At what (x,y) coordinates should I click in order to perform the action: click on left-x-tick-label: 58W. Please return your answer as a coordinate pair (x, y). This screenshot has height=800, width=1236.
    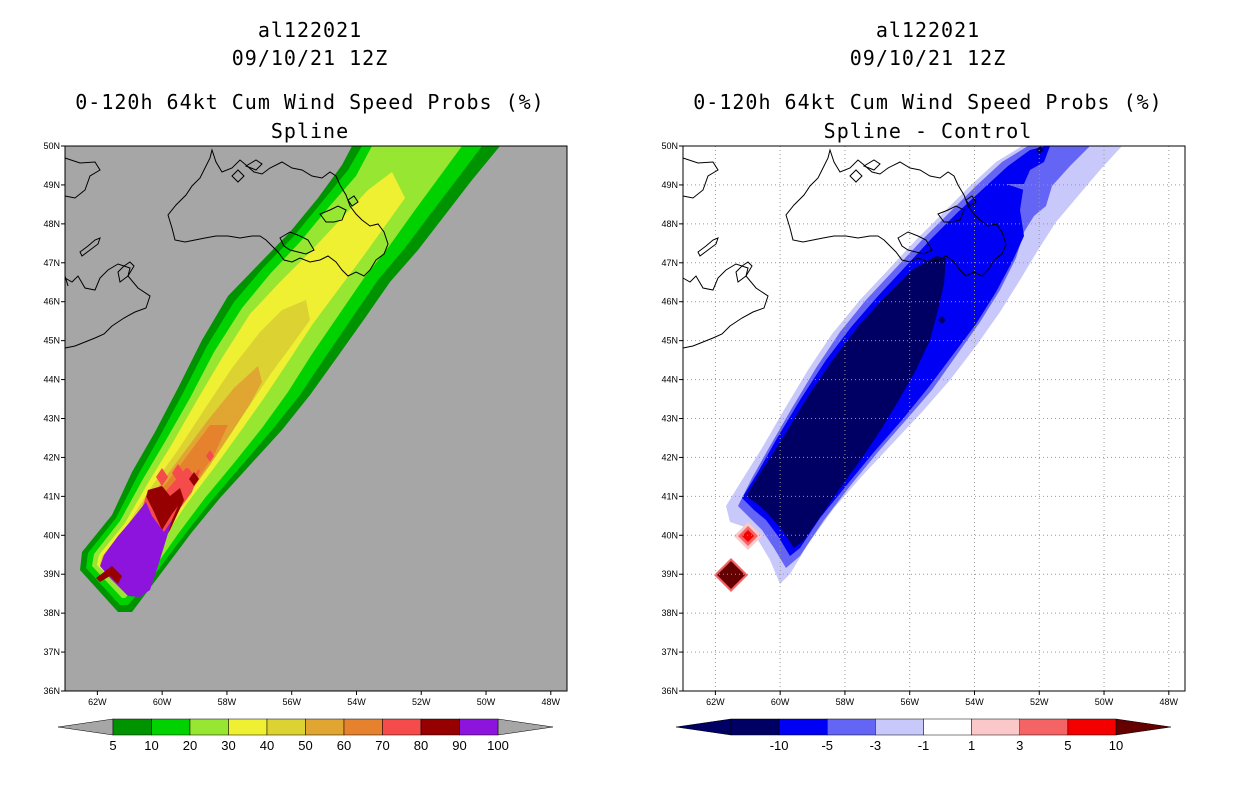
    Looking at the image, I should click on (227, 702).